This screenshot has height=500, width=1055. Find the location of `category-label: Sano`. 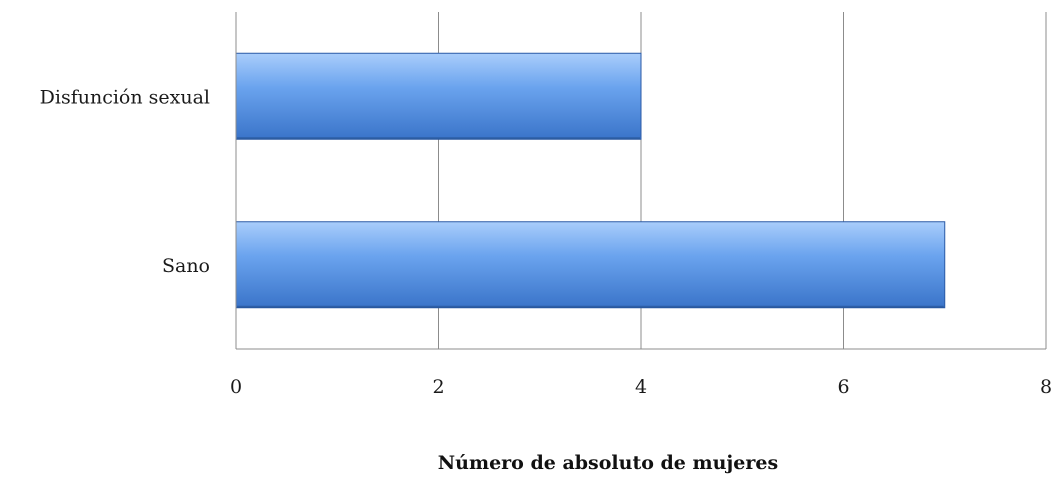

category-label: Sano is located at coordinates (186, 266).